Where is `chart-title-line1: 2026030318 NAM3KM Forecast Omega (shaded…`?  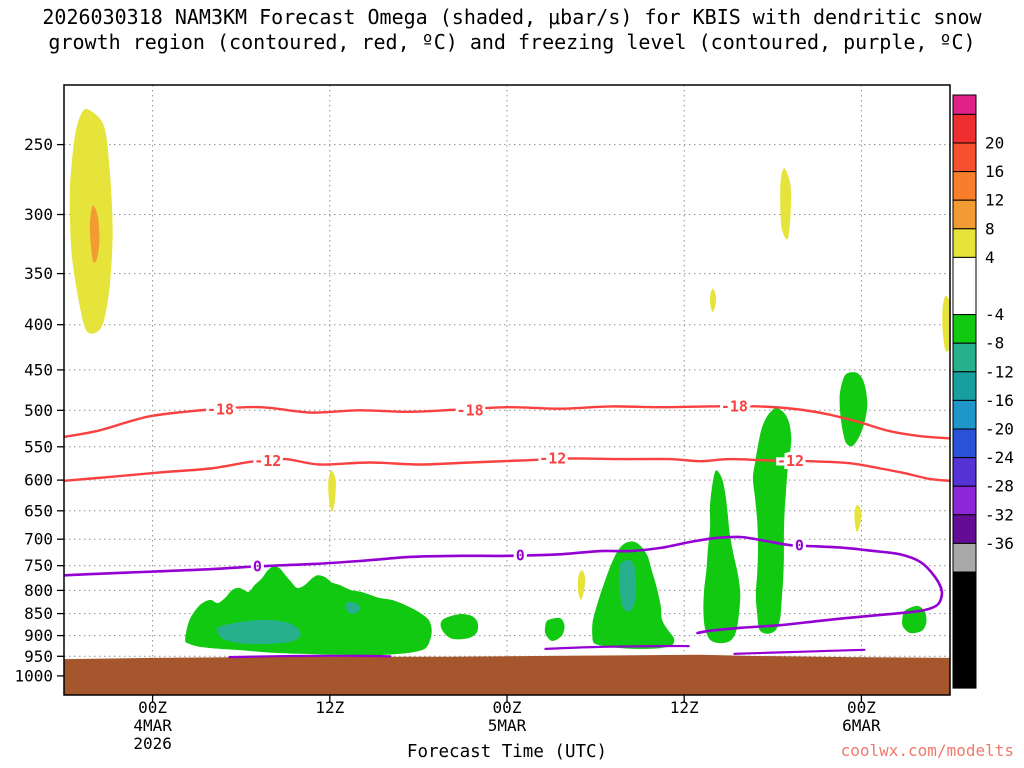
chart-title-line1: 2026030318 NAM3KM Forecast Omega (shaded… is located at coordinates (512, 17).